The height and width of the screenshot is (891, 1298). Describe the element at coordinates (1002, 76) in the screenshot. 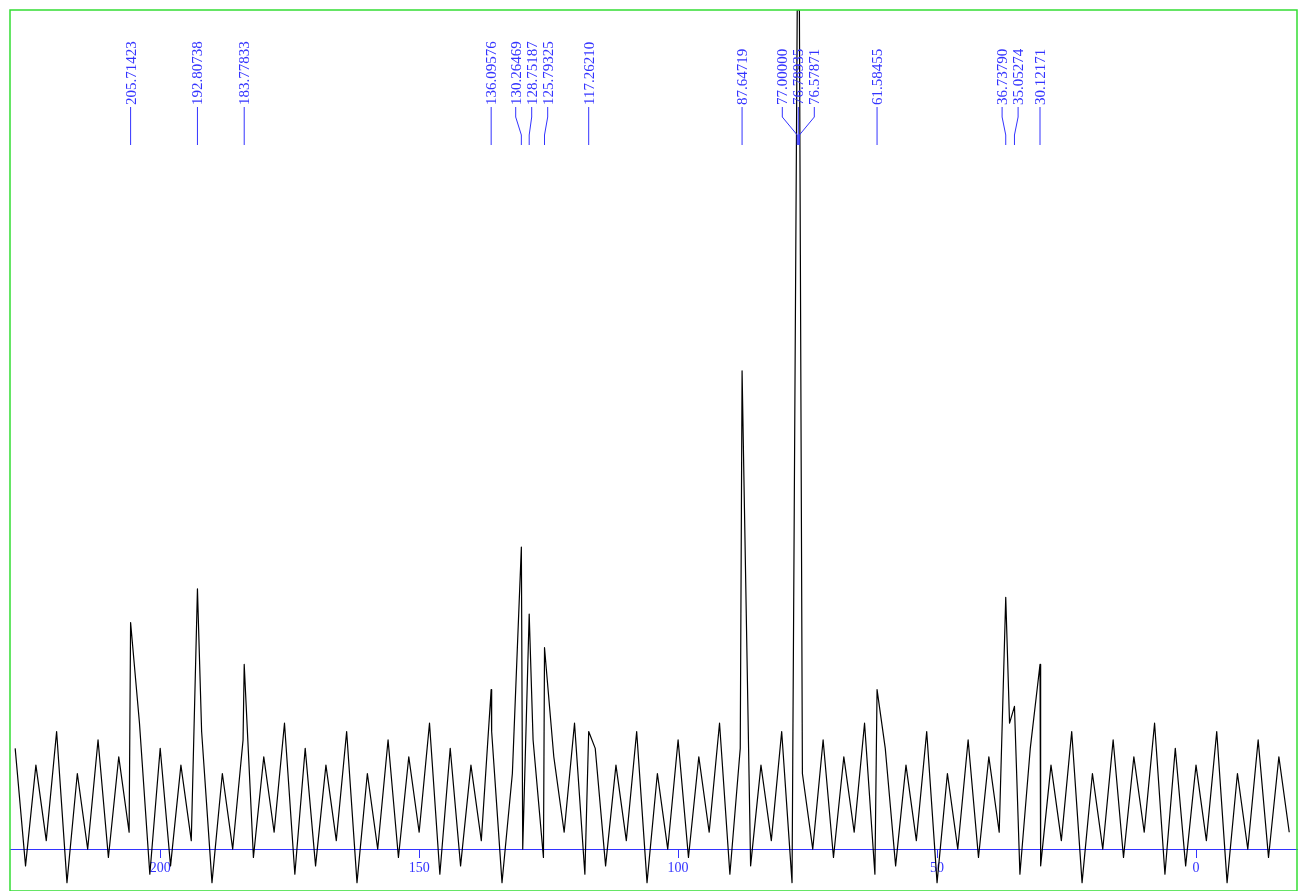

I see `annotation: 36.73790` at that location.